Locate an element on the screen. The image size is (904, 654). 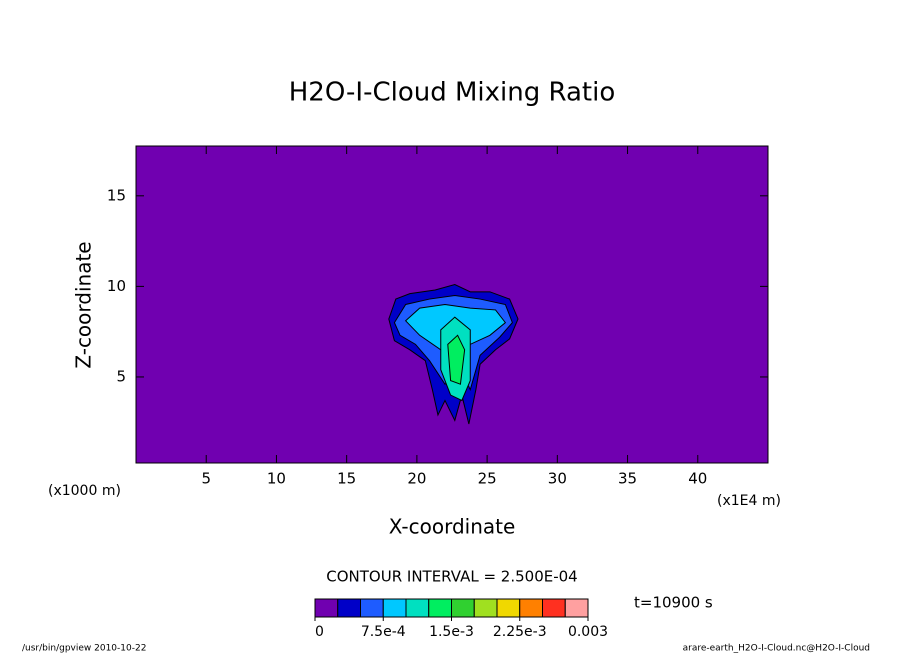
x-tick-label: 10 is located at coordinates (276, 479).